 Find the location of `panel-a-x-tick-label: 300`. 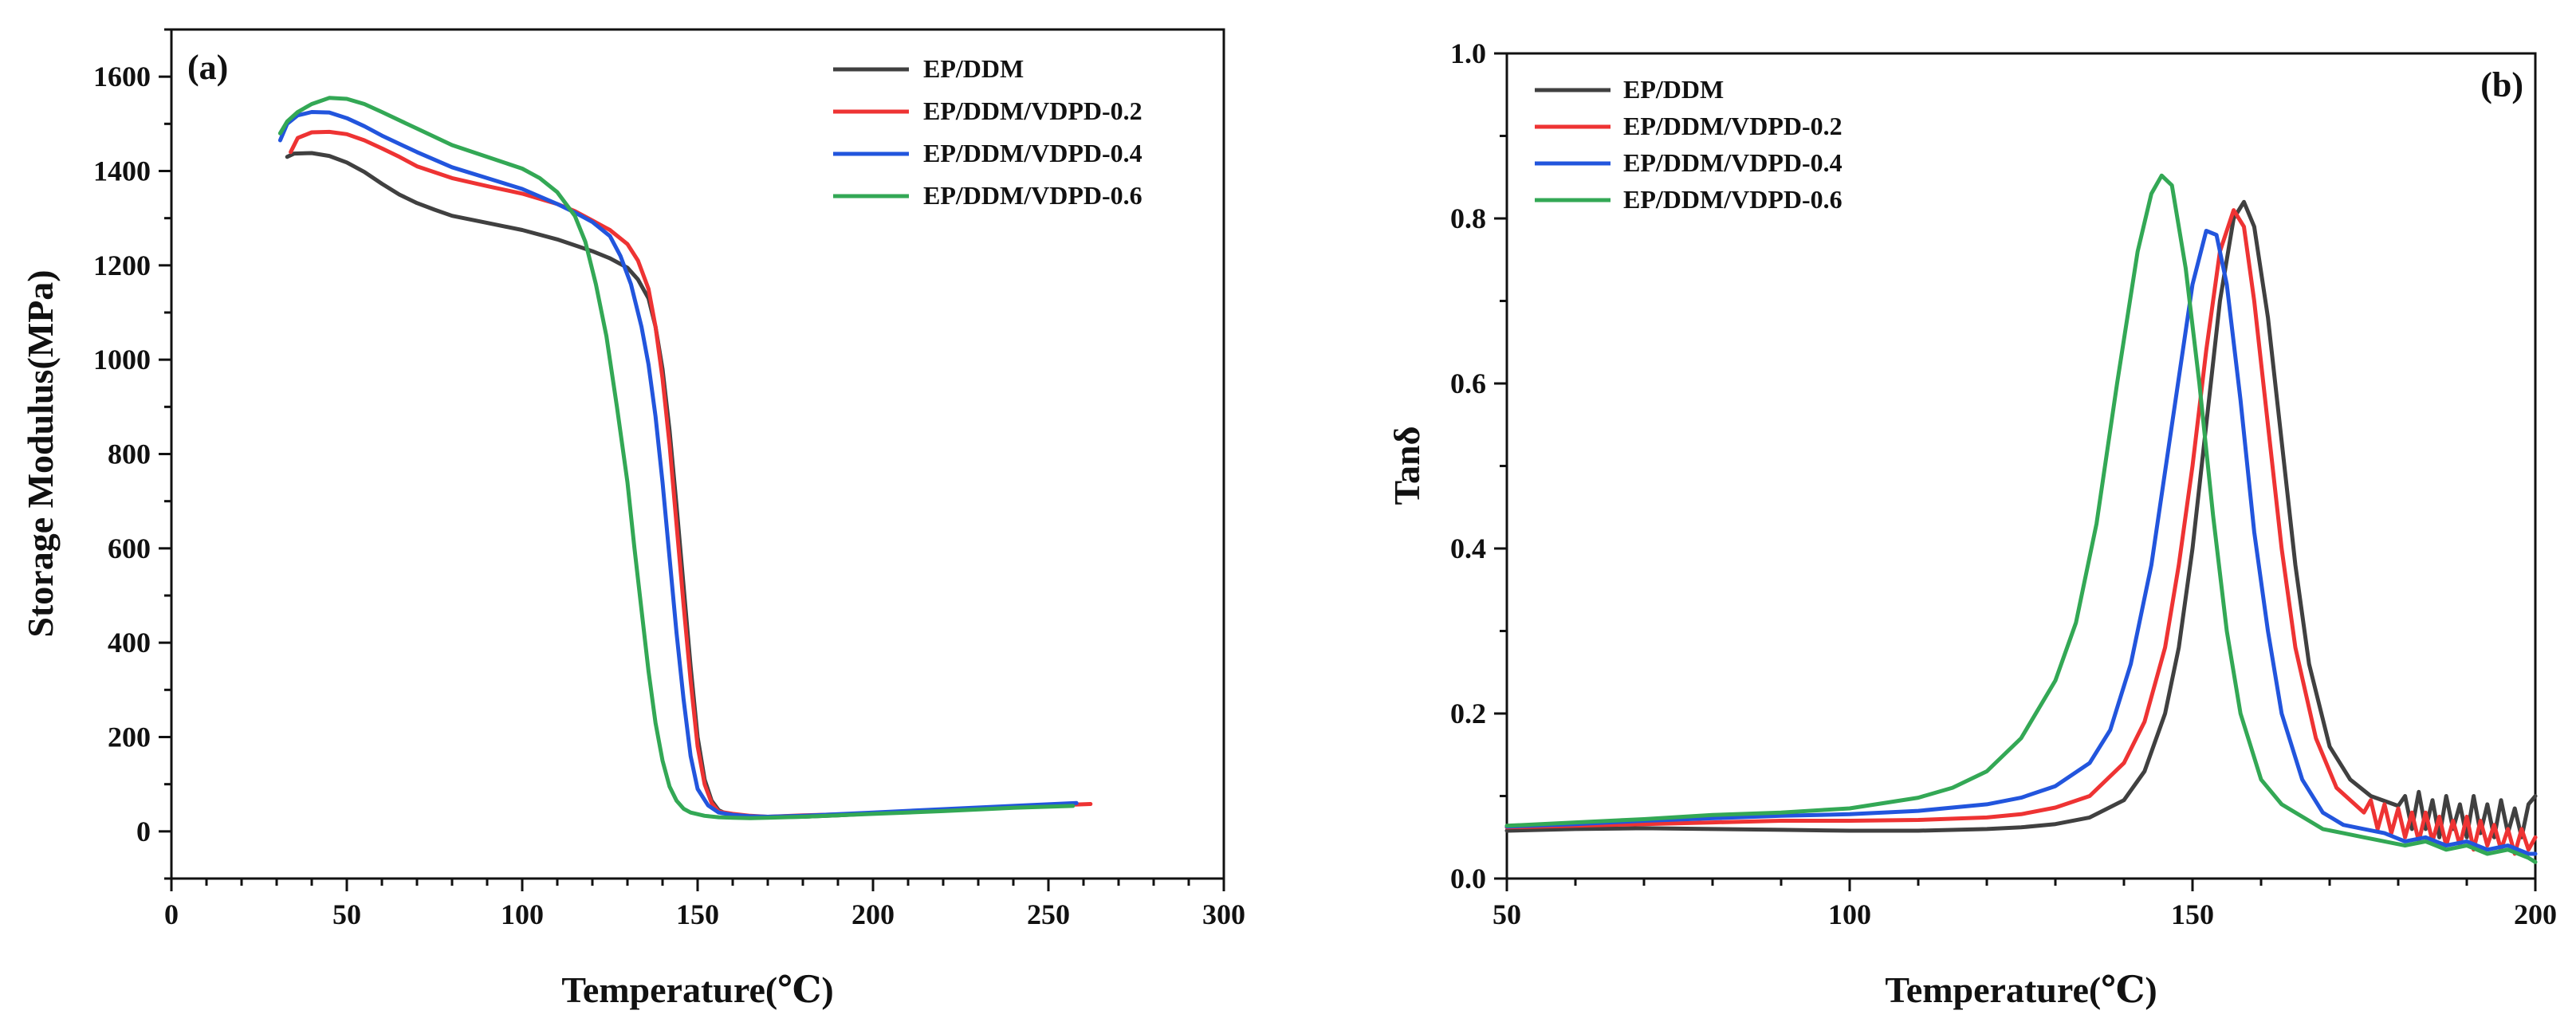

panel-a-x-tick-label: 300 is located at coordinates (1223, 914).